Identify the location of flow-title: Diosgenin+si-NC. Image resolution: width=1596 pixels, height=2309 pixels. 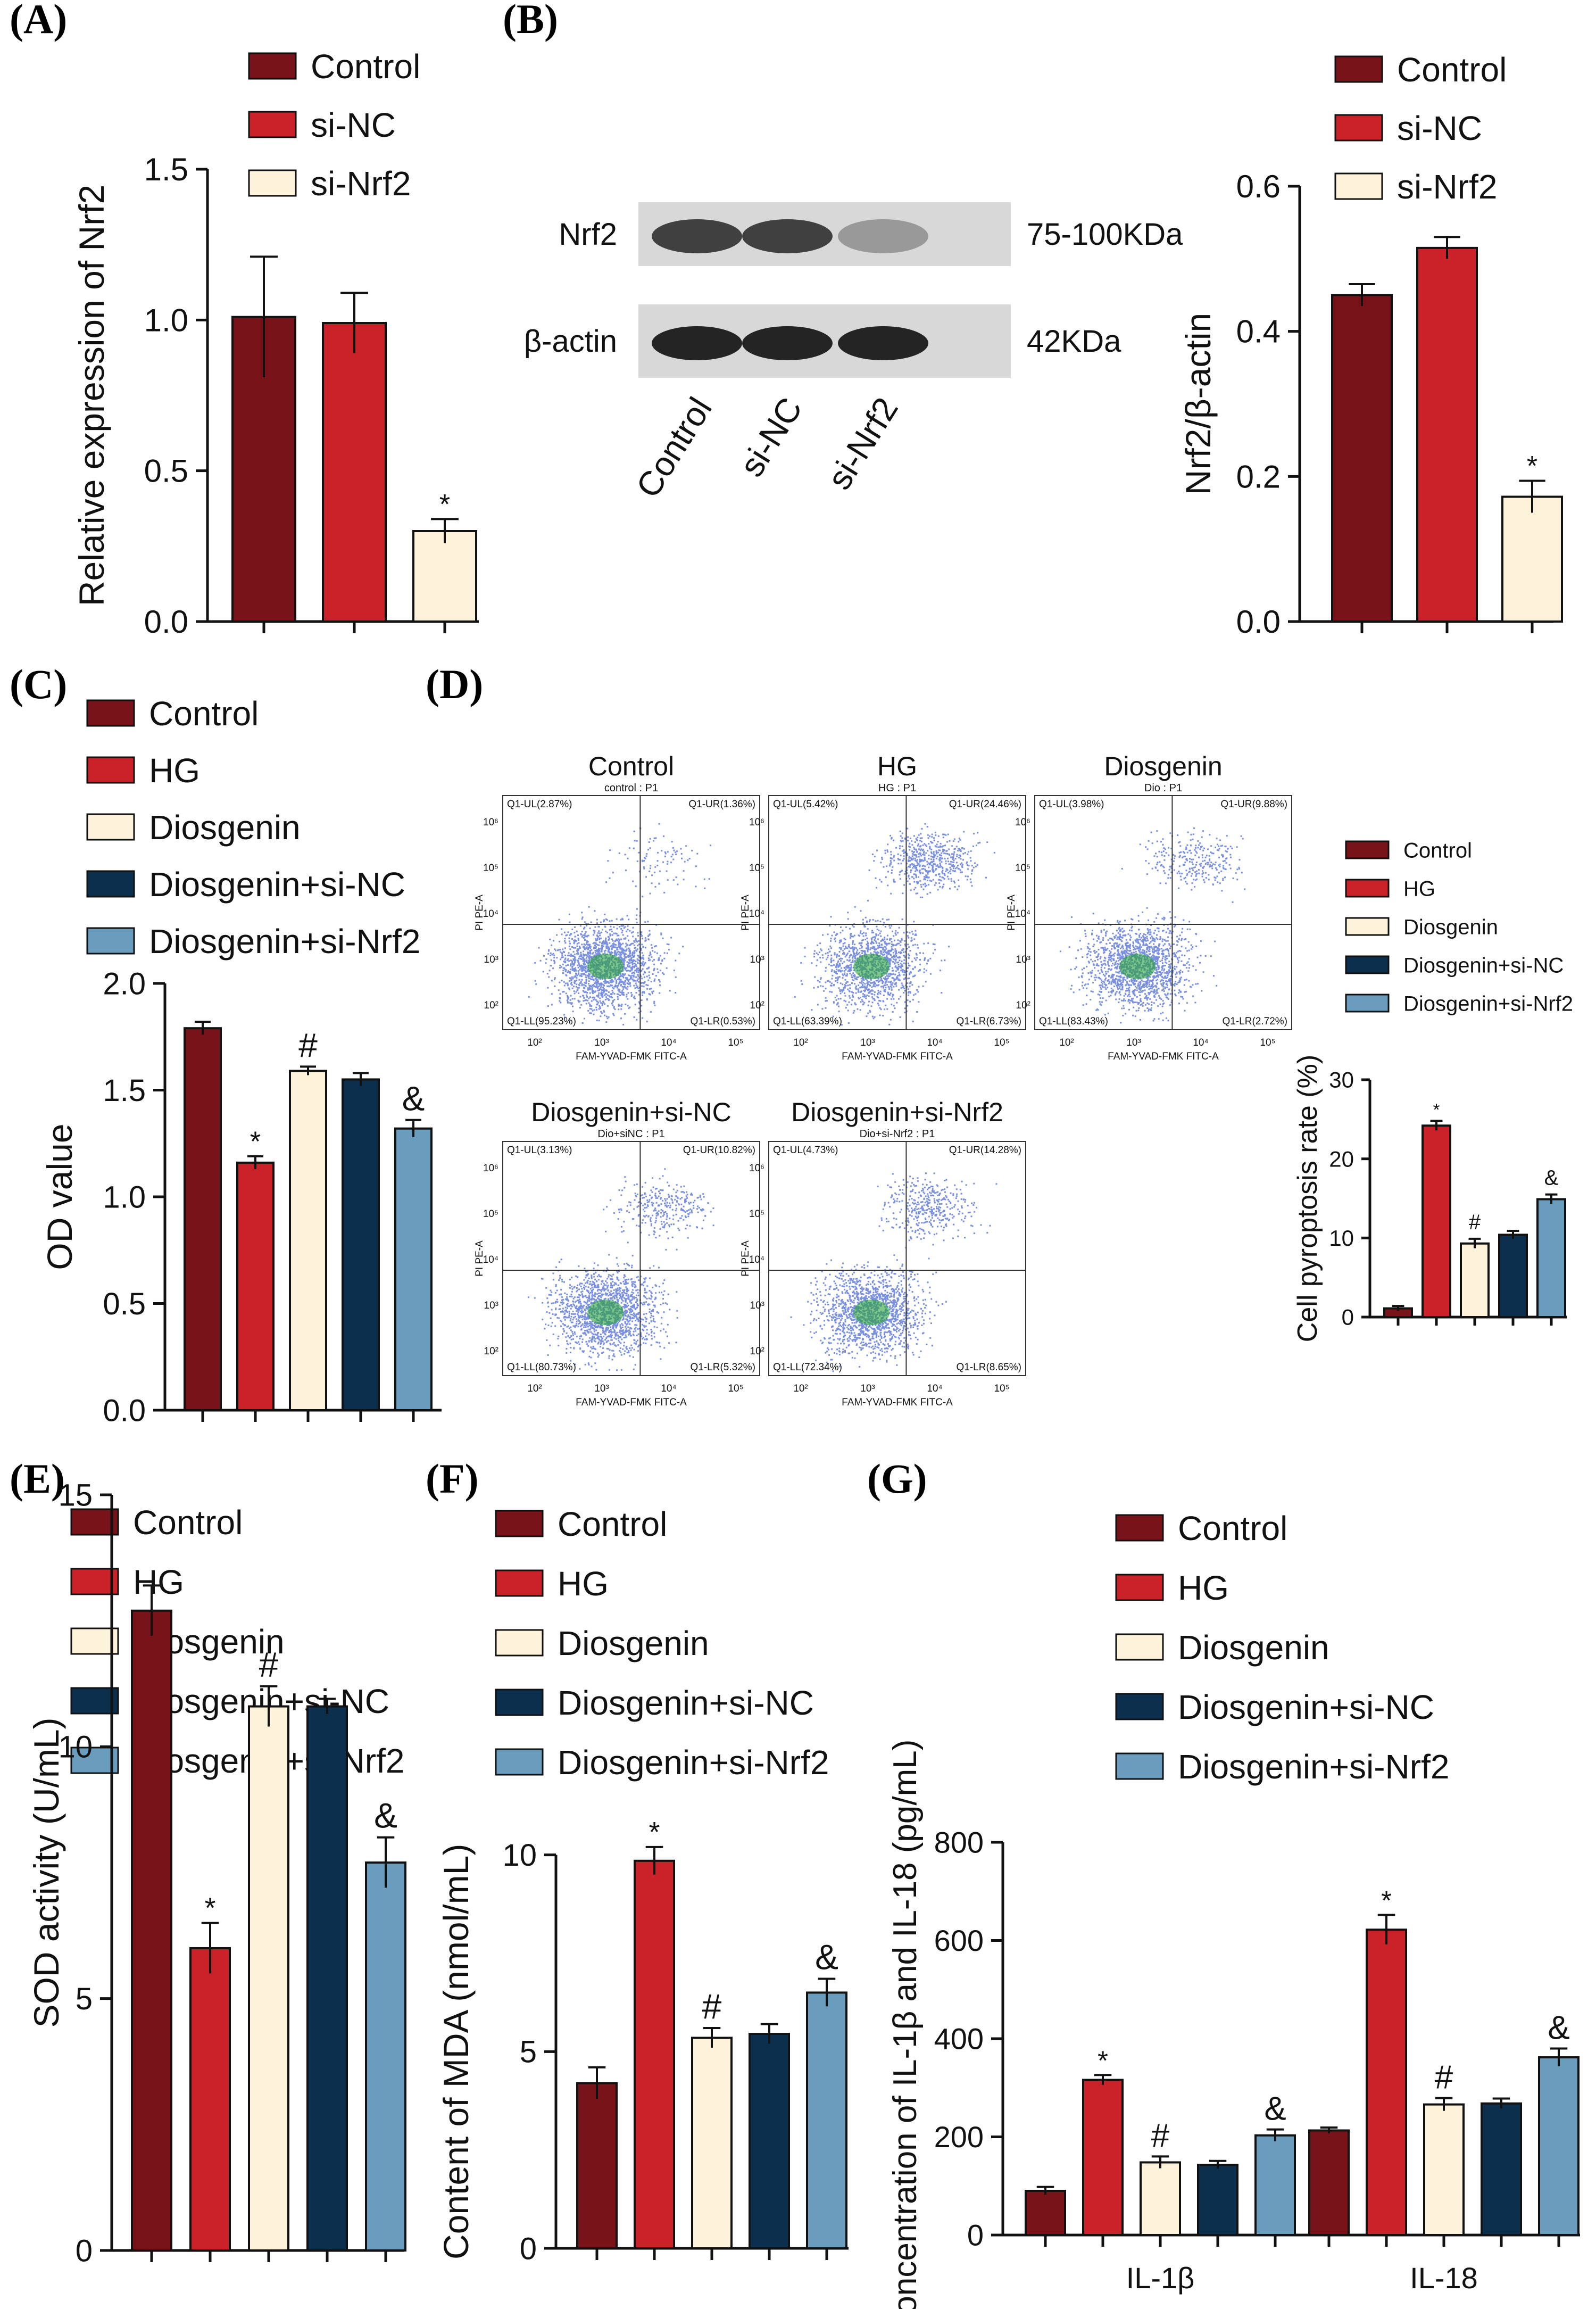
(631, 1112).